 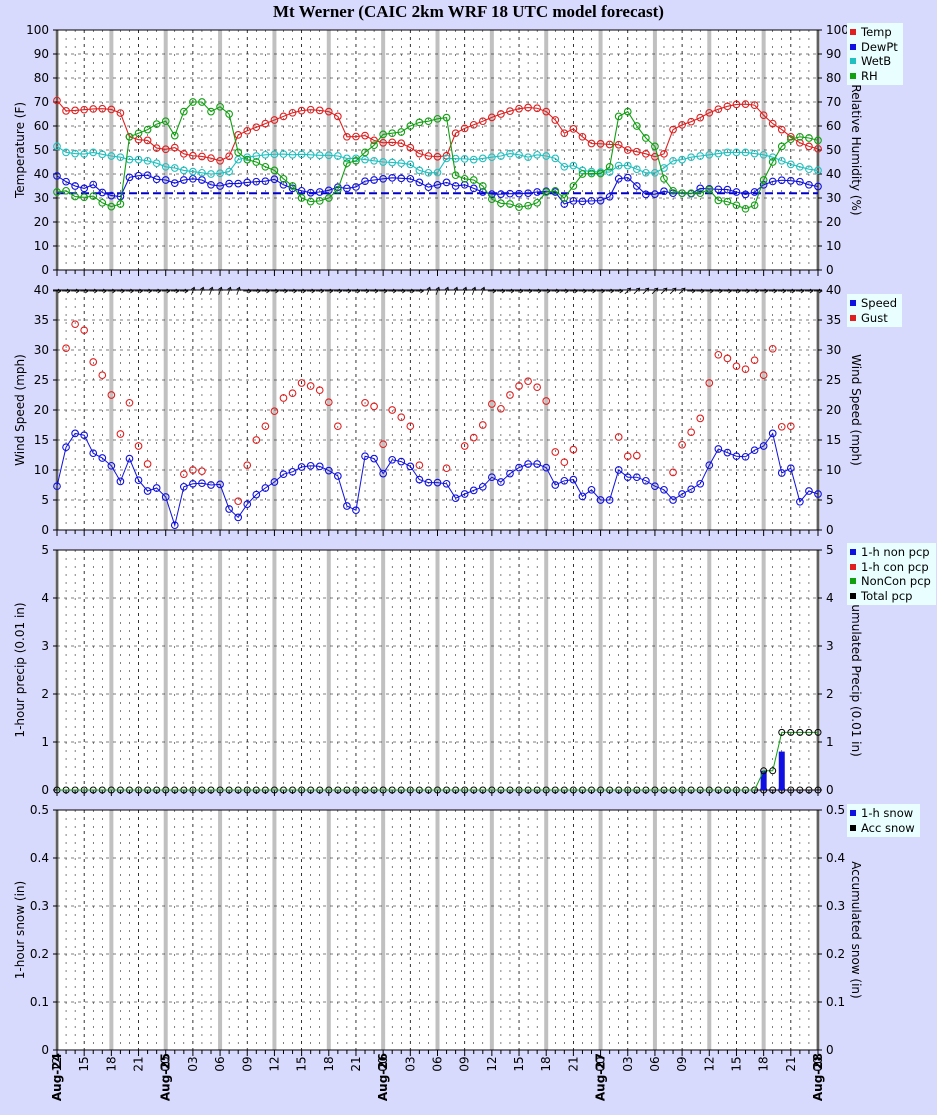 What do you see at coordinates (41, 470) in the screenshot?
I see `y-tick-label: 10` at bounding box center [41, 470].